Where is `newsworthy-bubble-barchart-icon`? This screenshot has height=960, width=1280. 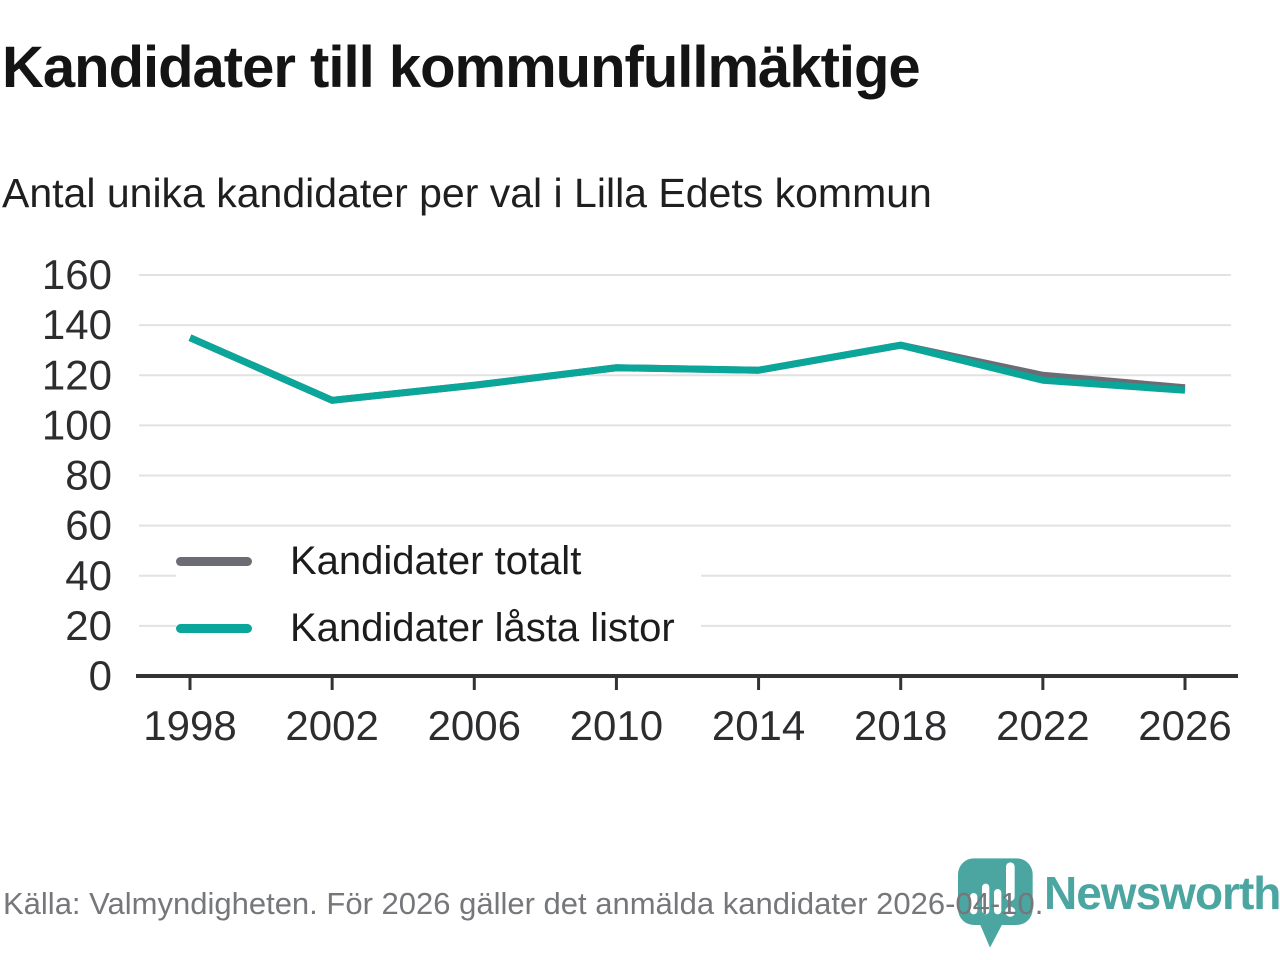
newsworthy-bubble-barchart-icon is located at coordinates (995, 903).